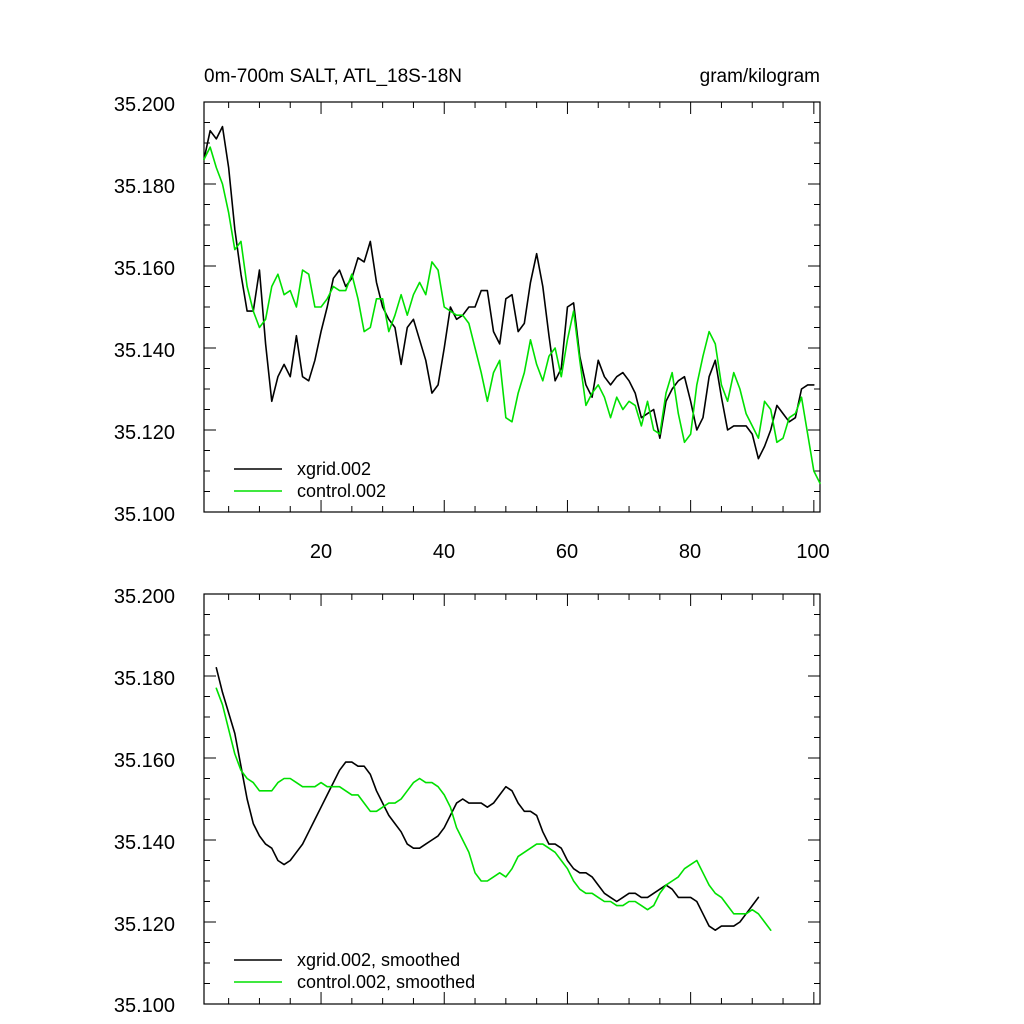 The image size is (1024, 1024). What do you see at coordinates (144, 433) in the screenshot?
I see `top-y-tick-label: 35.120` at bounding box center [144, 433].